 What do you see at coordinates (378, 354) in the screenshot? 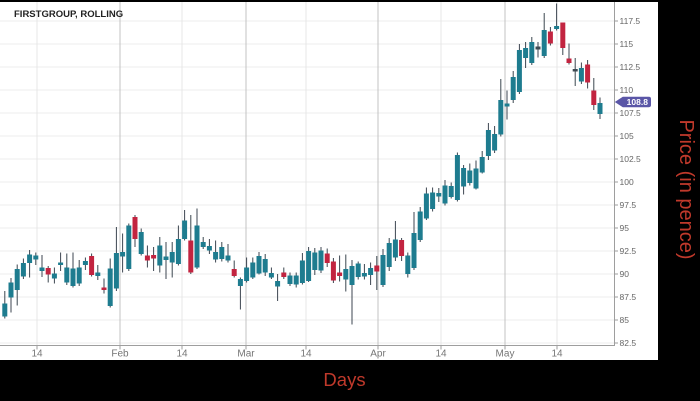
I see `svg-text: Apr` at bounding box center [378, 354].